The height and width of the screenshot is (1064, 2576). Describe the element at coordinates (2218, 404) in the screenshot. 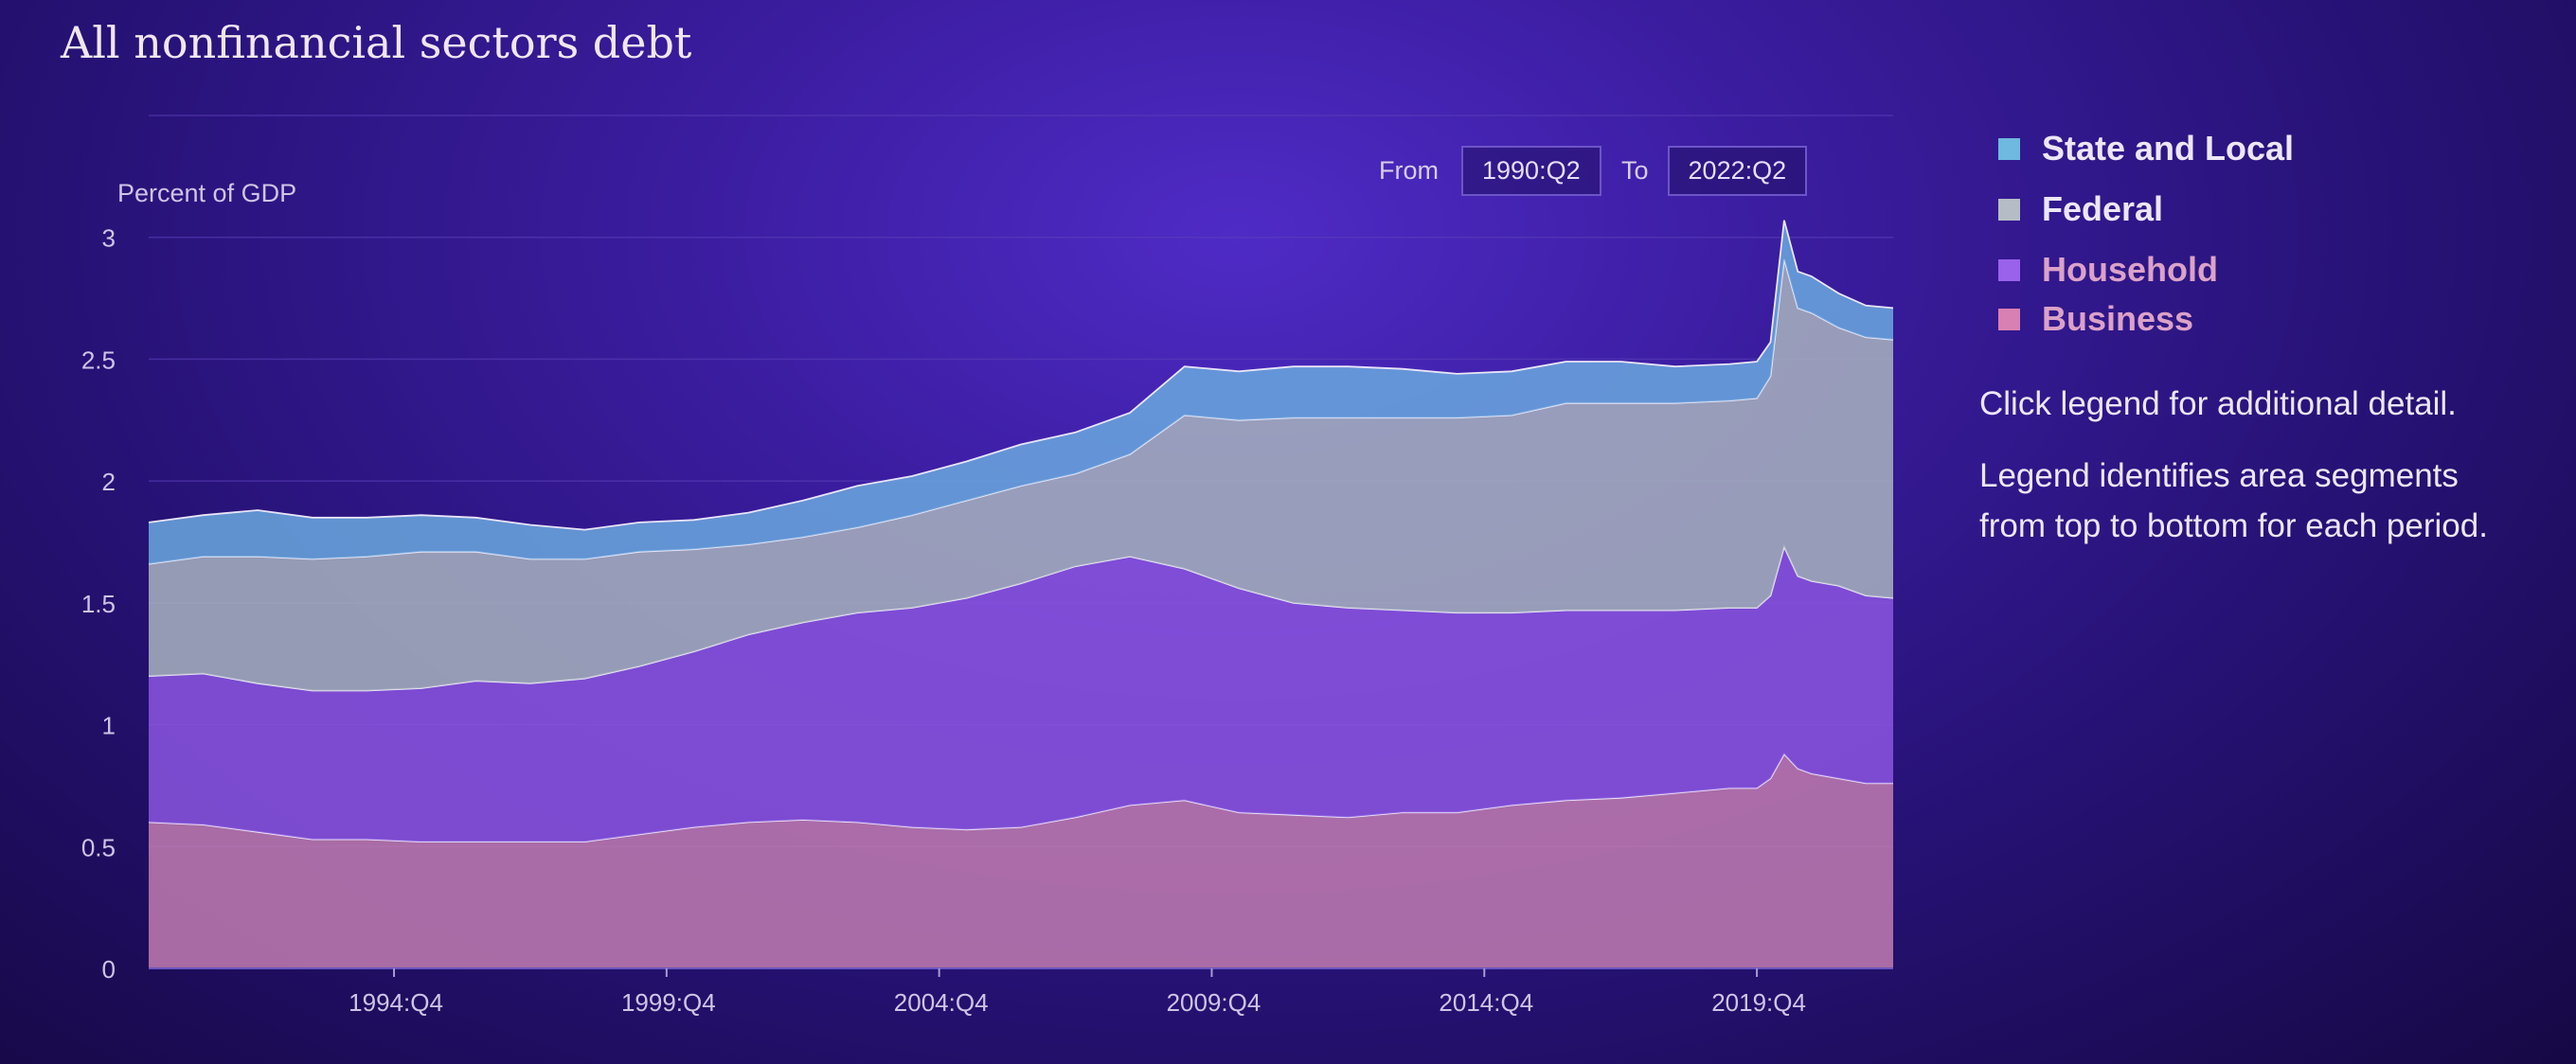

I see `legend-click-note: Click legend for additional detail.` at that location.